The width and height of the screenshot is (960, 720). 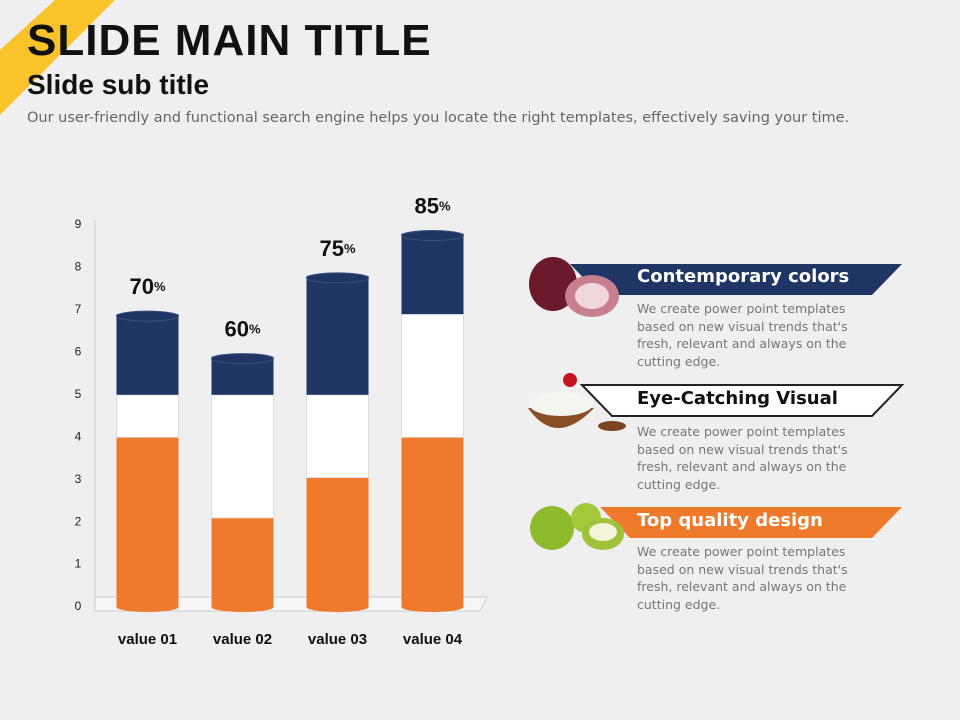 I want to click on bar-label: 85%, so click(x=432, y=205).